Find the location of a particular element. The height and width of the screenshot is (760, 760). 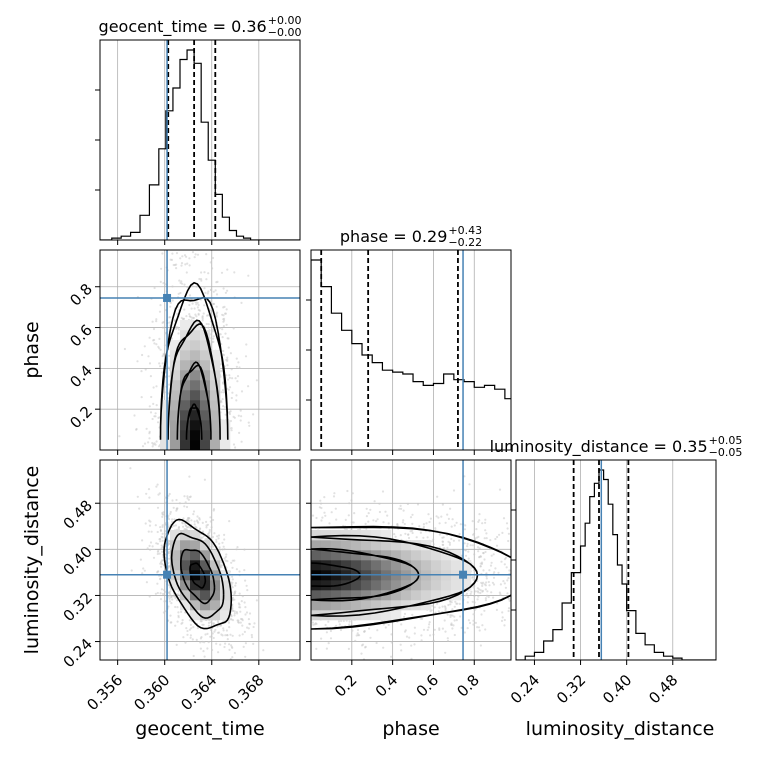

x-tick-label: 0.32 is located at coordinates (571, 689).